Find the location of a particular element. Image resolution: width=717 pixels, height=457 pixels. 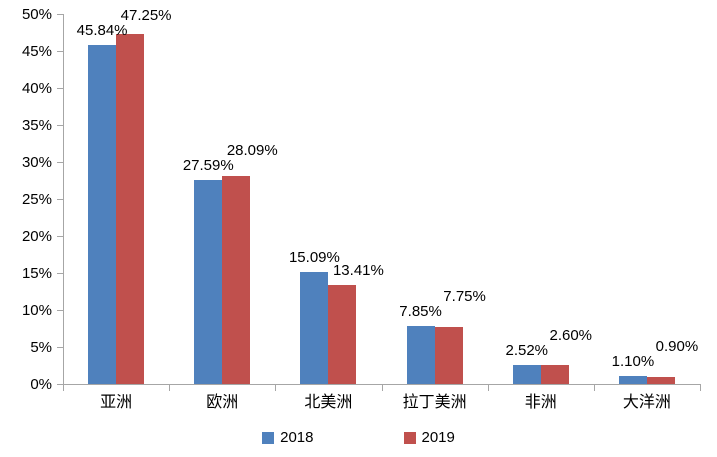

legend-swatch-2018 is located at coordinates (268, 437).